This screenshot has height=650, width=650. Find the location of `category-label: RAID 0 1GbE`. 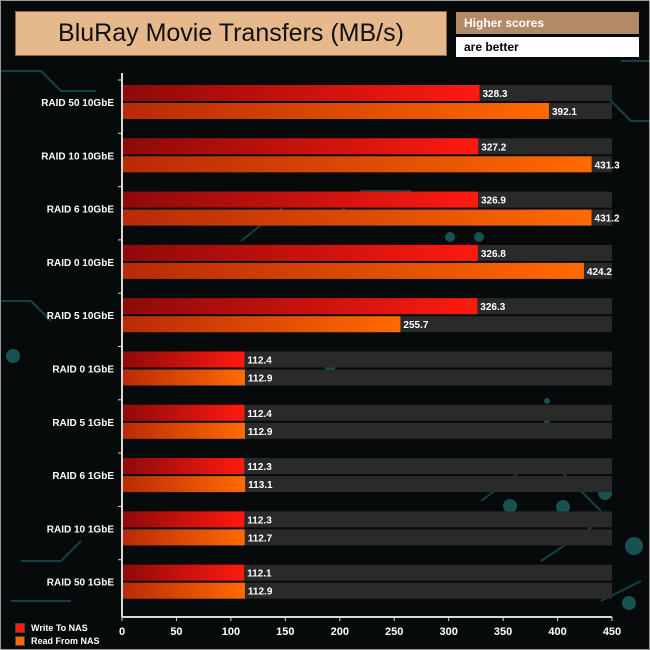

category-label: RAID 0 1GbE is located at coordinates (83, 370).